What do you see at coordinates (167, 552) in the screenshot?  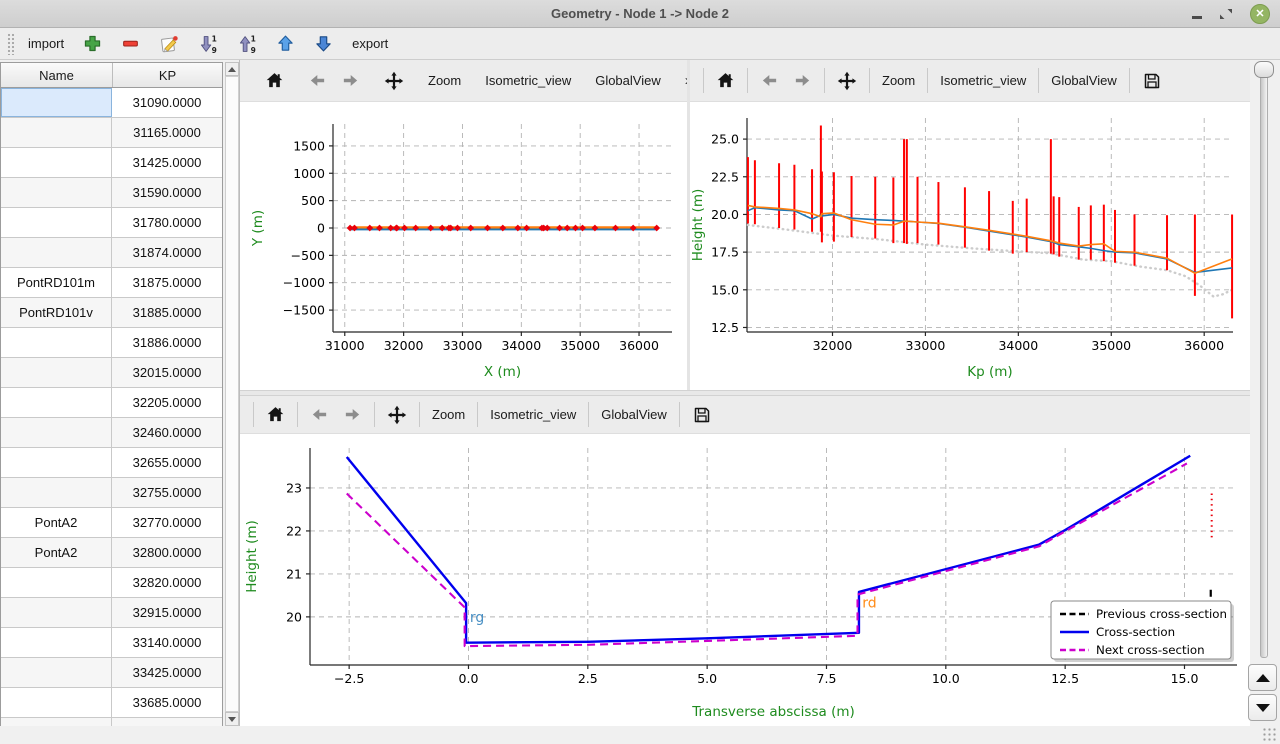 I see `kp-cell: 32800.0000` at bounding box center [167, 552].